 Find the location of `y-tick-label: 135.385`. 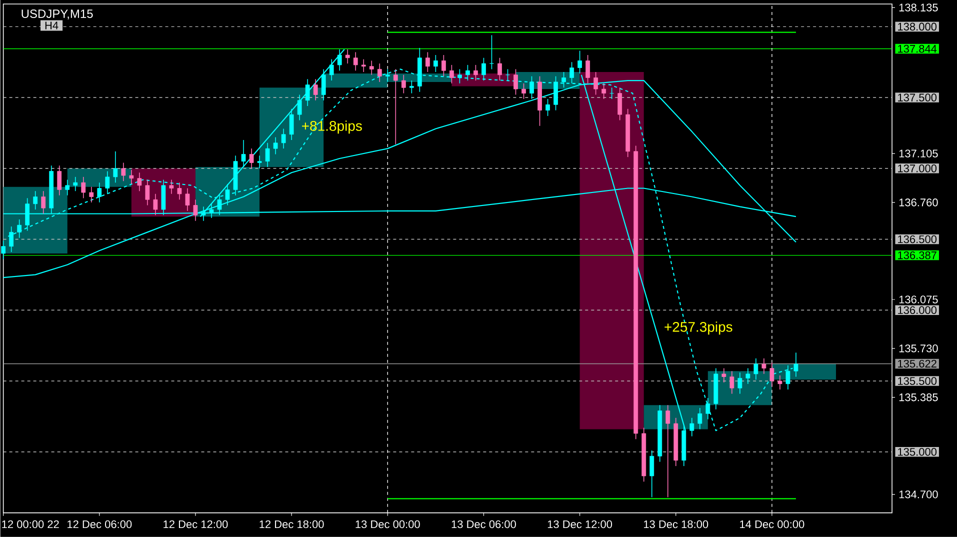

y-tick-label: 135.385 is located at coordinates (918, 398).